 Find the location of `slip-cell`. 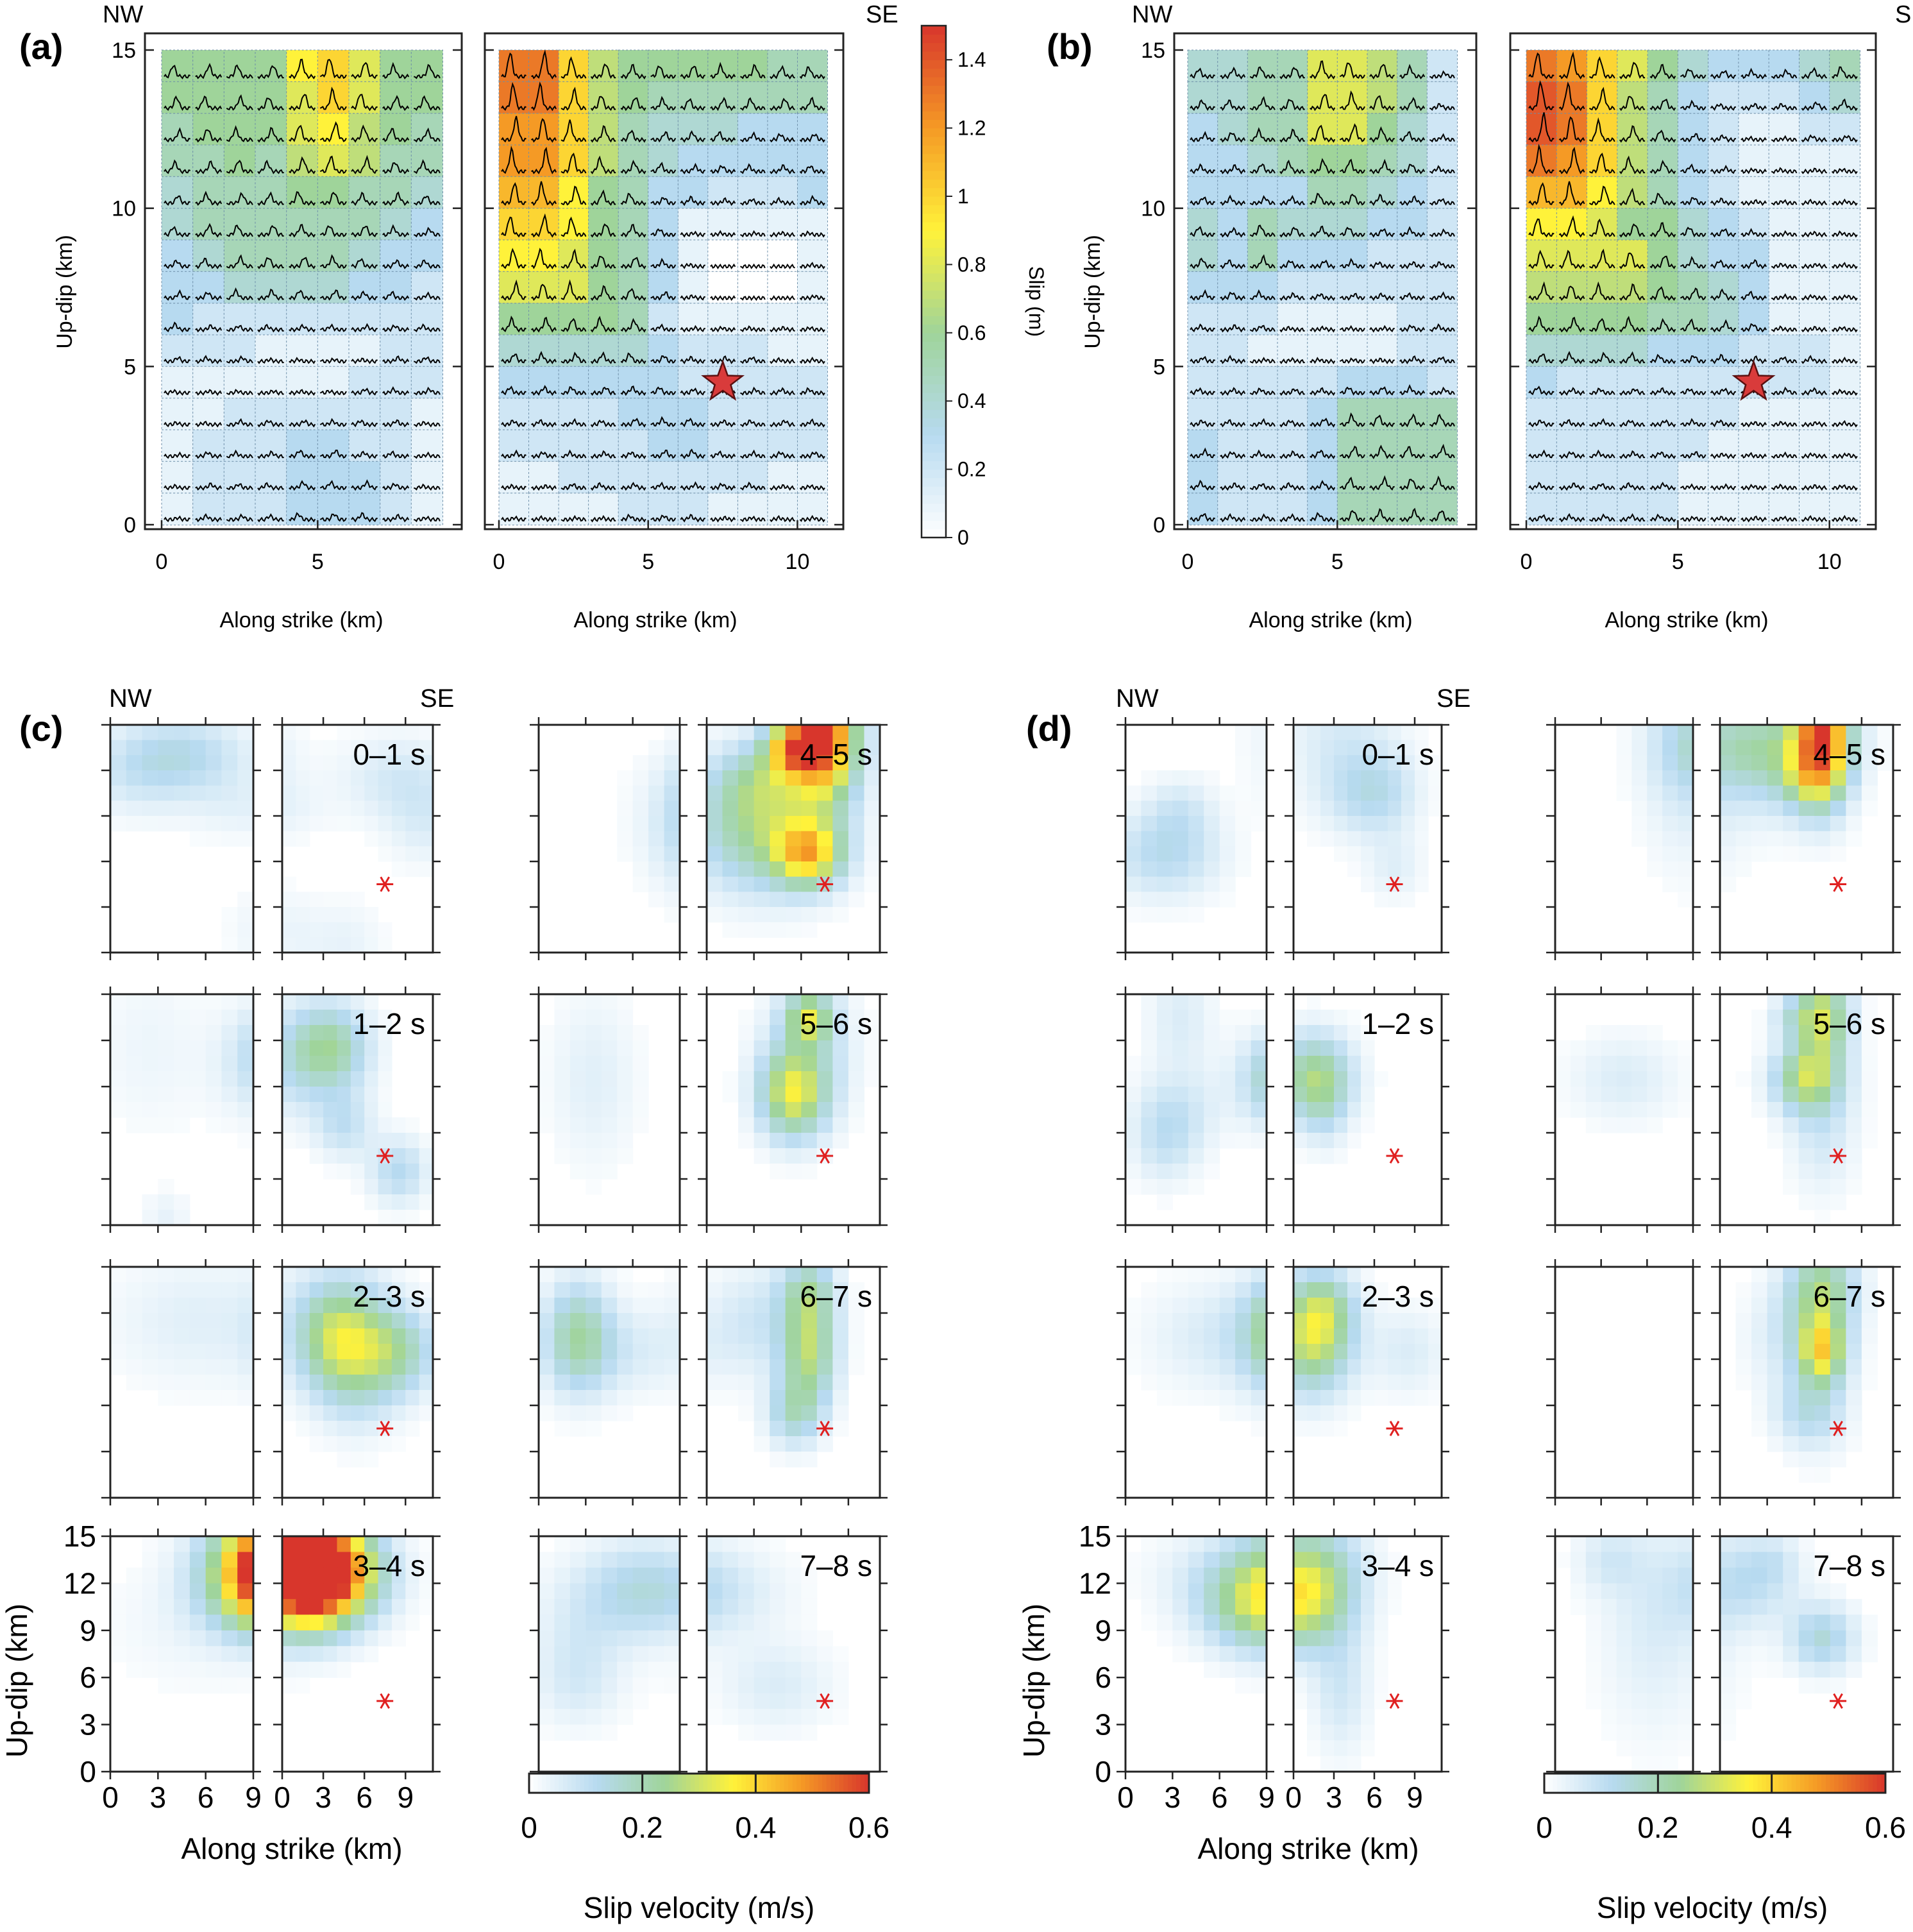

slip-cell is located at coordinates (1693, 509).